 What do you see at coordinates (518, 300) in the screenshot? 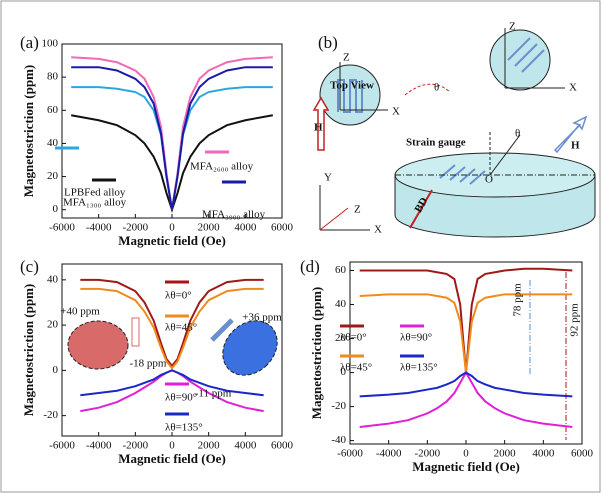
I see `annotation: 78 ppm` at bounding box center [518, 300].